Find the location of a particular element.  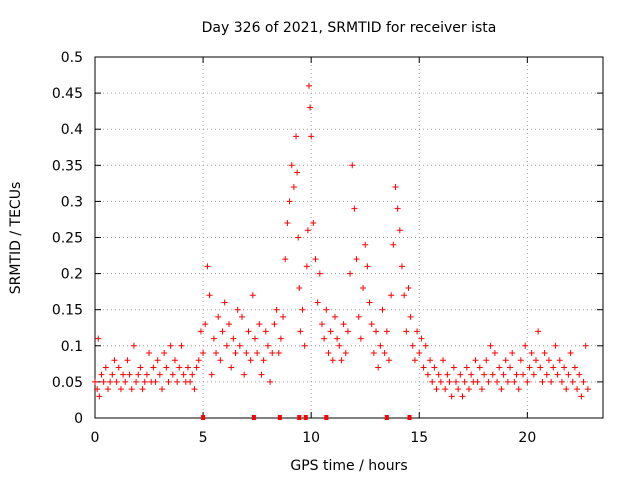

baseline-markers is located at coordinates (306, 417).